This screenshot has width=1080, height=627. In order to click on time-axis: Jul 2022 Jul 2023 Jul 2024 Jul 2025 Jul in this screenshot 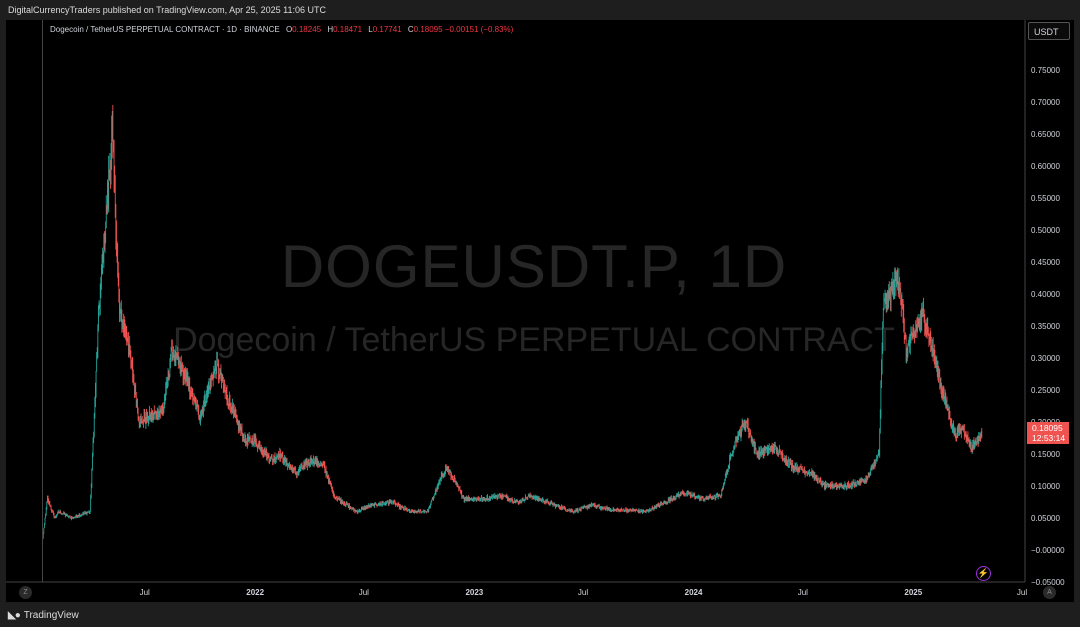, I will do `click(584, 592)`.